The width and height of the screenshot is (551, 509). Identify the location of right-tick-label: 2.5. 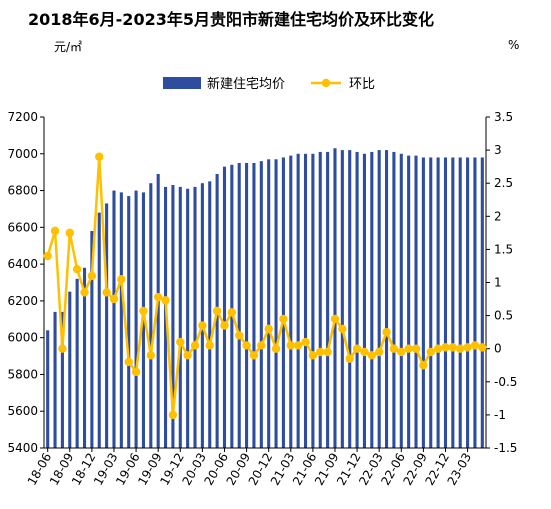
(503, 183).